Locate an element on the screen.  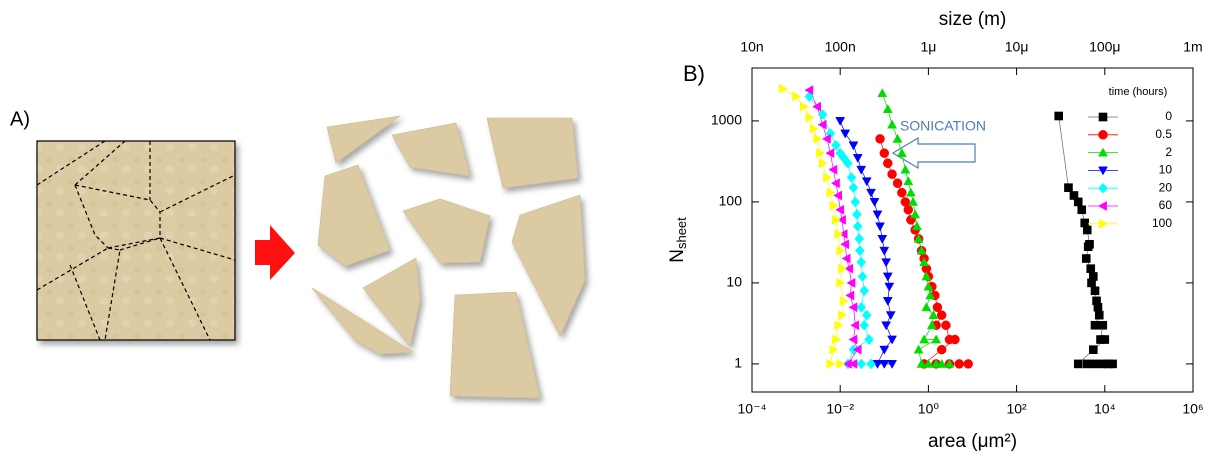
y-axis-label-main: N is located at coordinates (677, 256).